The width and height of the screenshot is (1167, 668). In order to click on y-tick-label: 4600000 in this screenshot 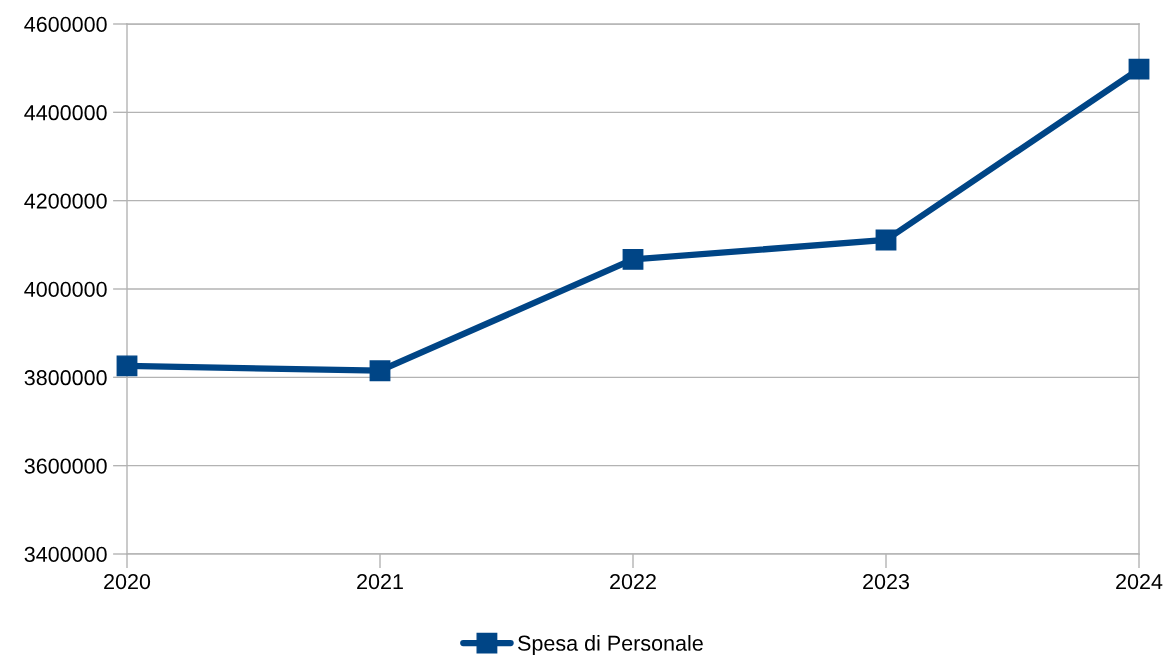, I will do `click(65, 24)`.